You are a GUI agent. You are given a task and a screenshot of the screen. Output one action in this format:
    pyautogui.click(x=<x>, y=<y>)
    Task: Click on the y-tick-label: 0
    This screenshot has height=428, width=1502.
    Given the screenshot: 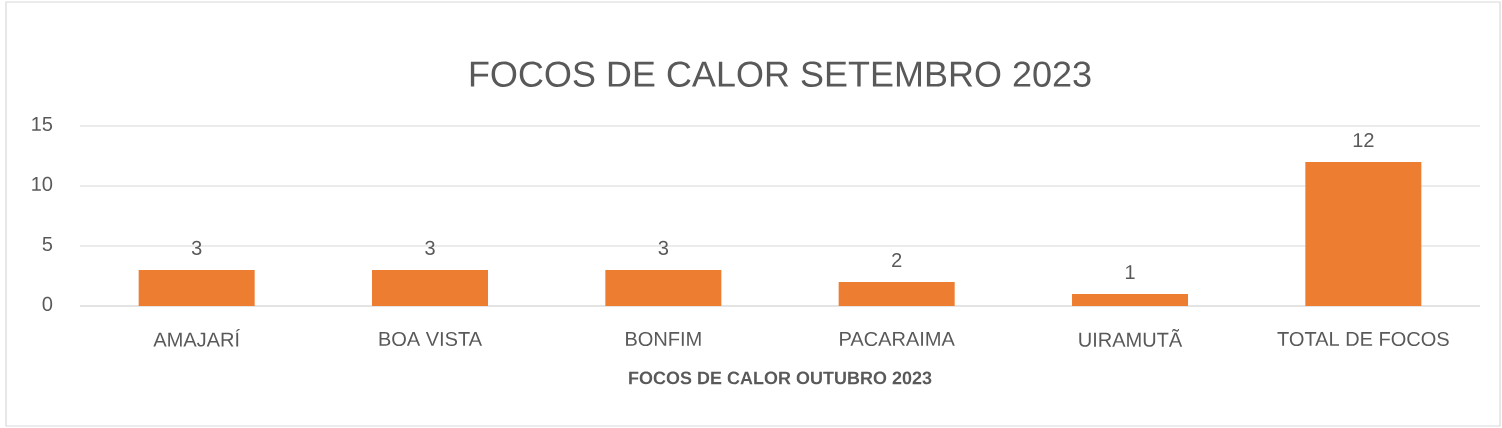 What is the action you would take?
    pyautogui.click(x=47, y=303)
    